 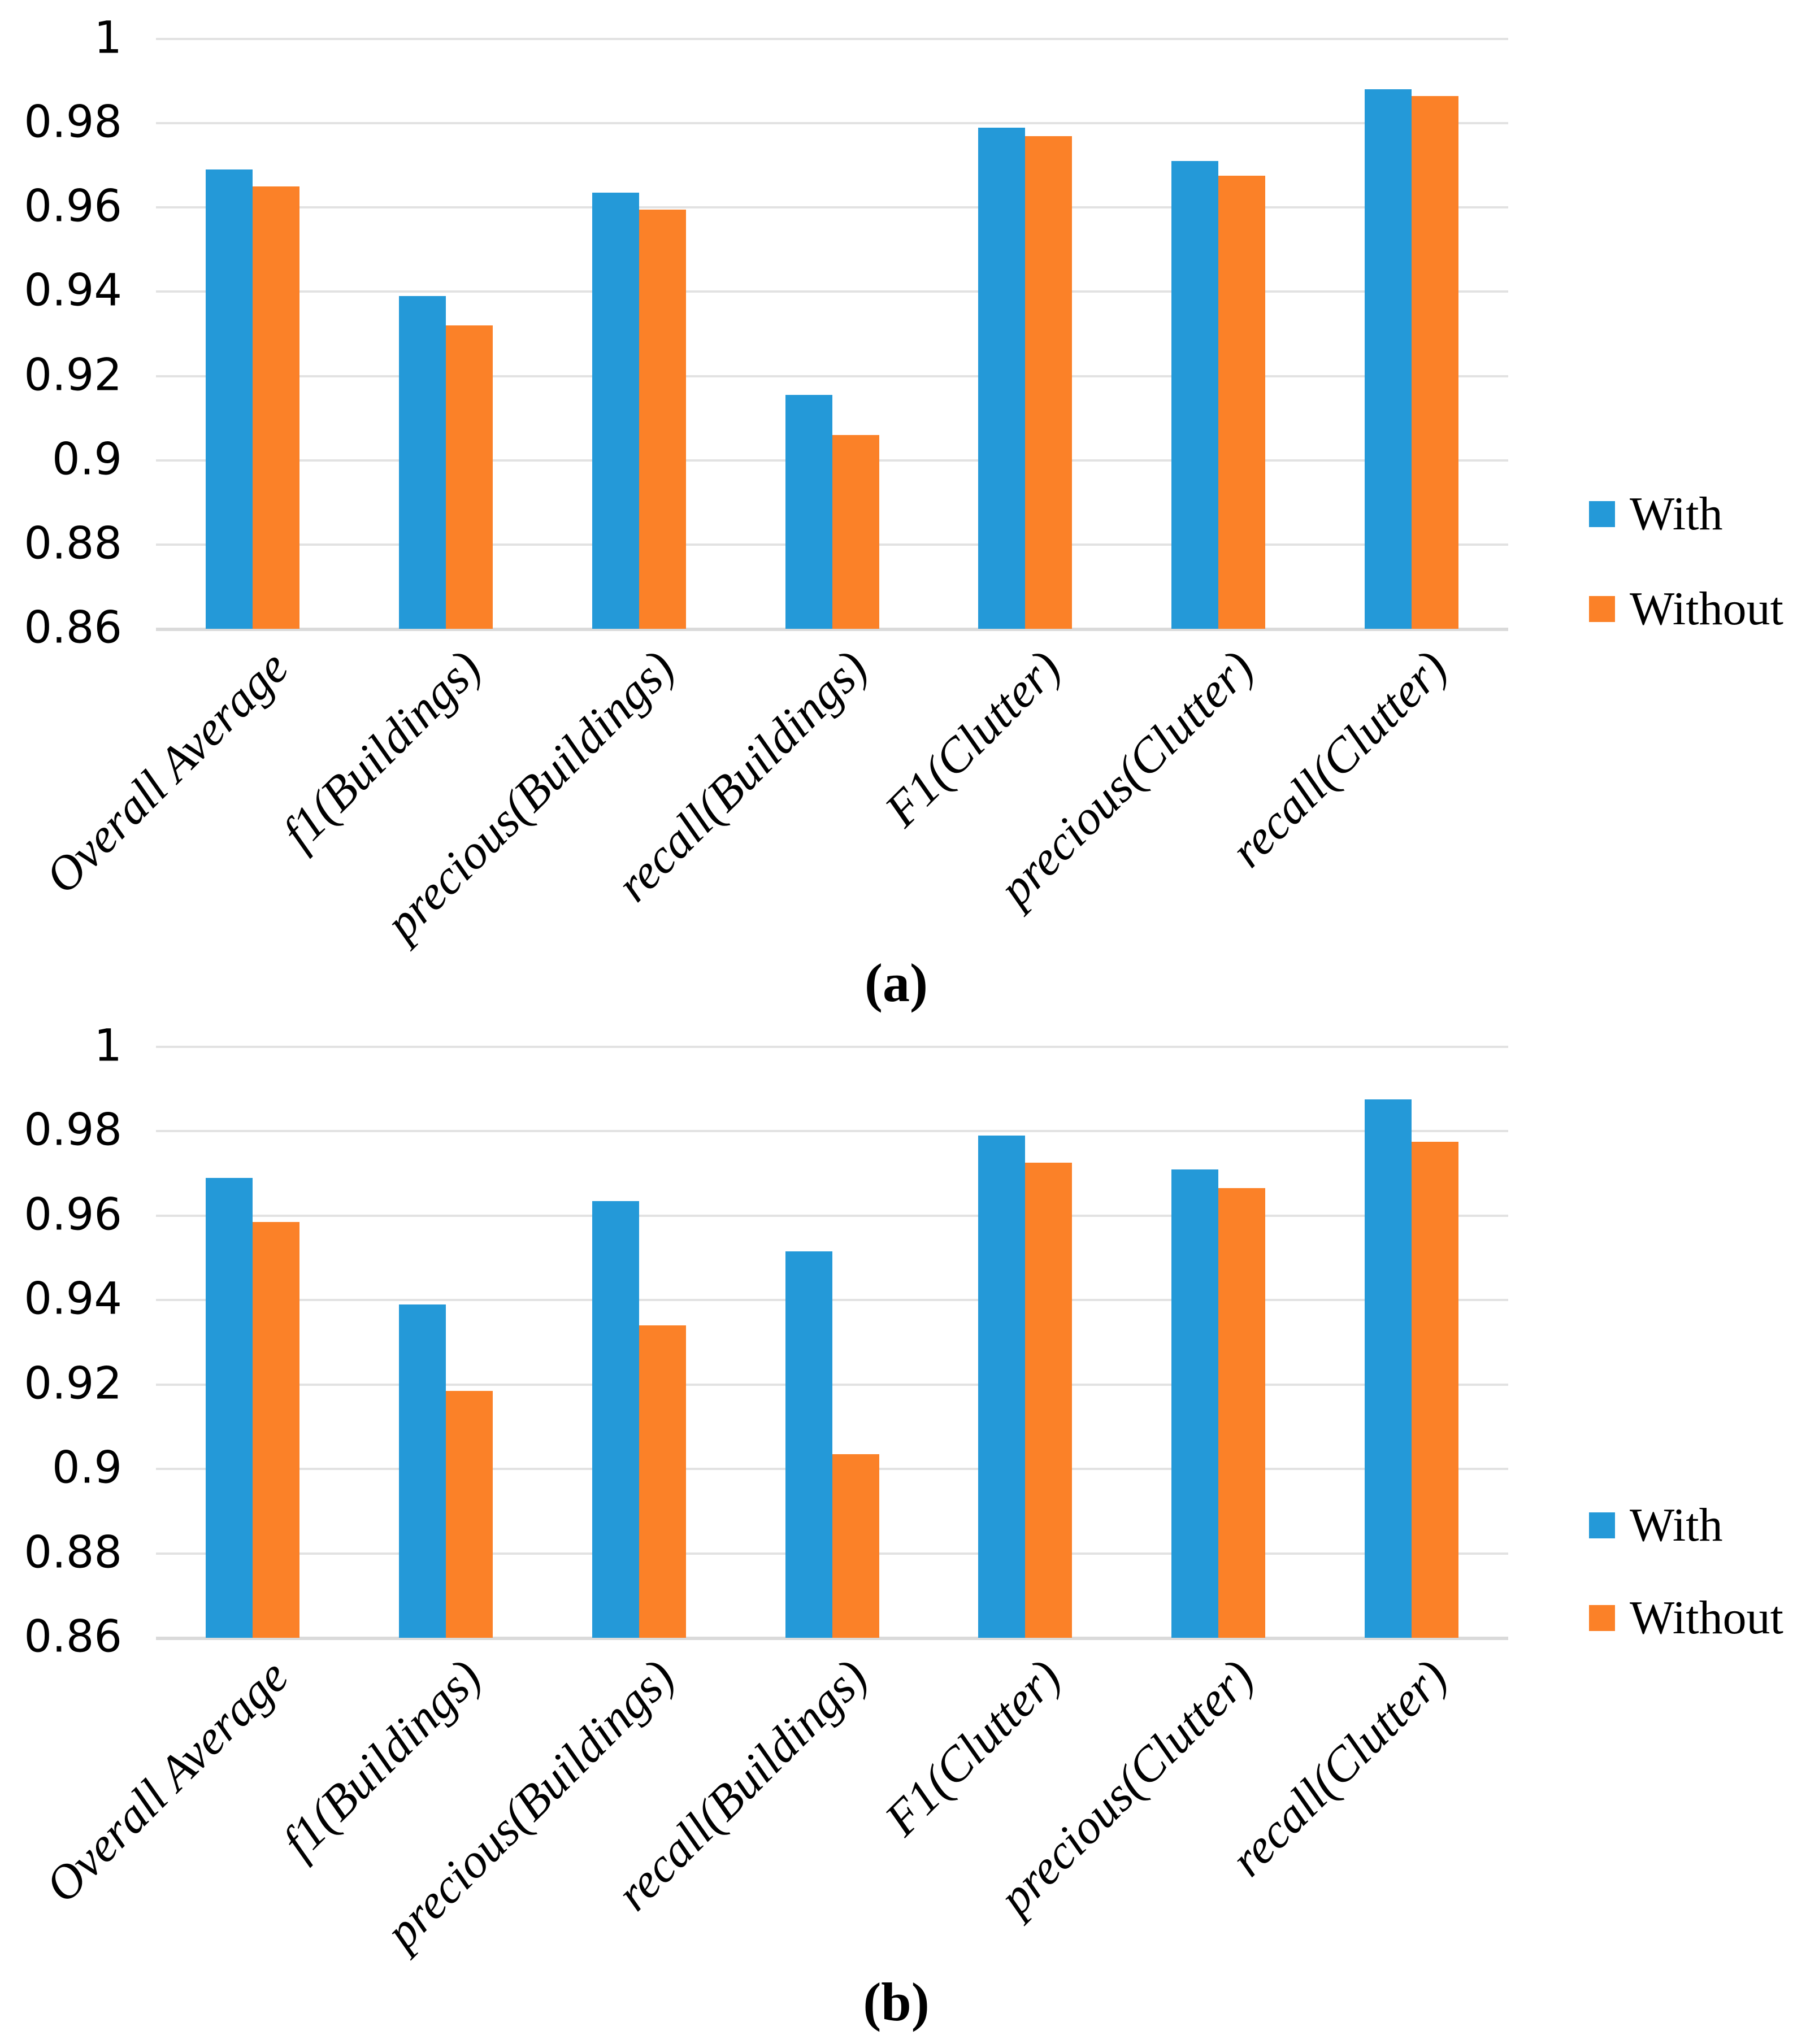 What do you see at coordinates (897, 983) in the screenshot?
I see `caption-a: (a)` at bounding box center [897, 983].